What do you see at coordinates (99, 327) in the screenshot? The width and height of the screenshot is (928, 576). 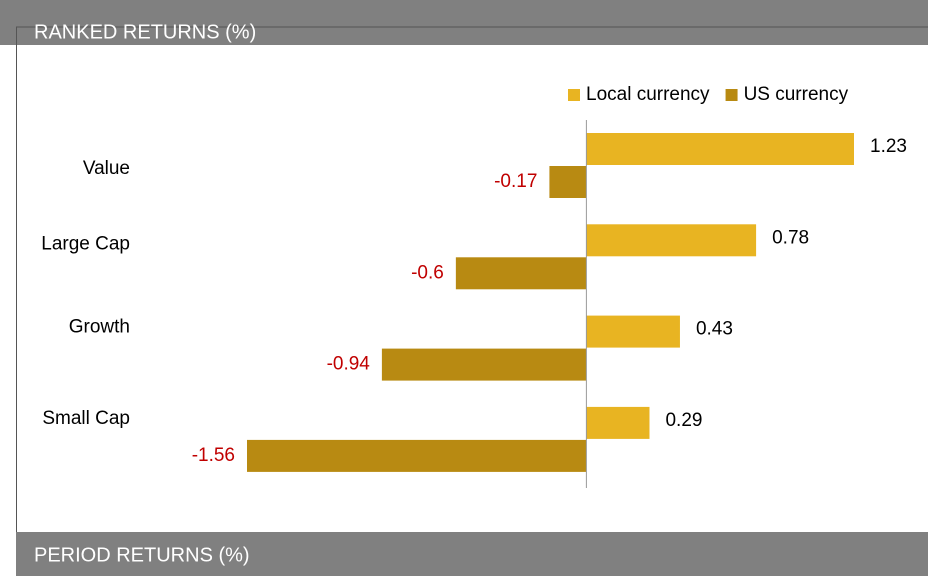 I see `category-label: Growth` at bounding box center [99, 327].